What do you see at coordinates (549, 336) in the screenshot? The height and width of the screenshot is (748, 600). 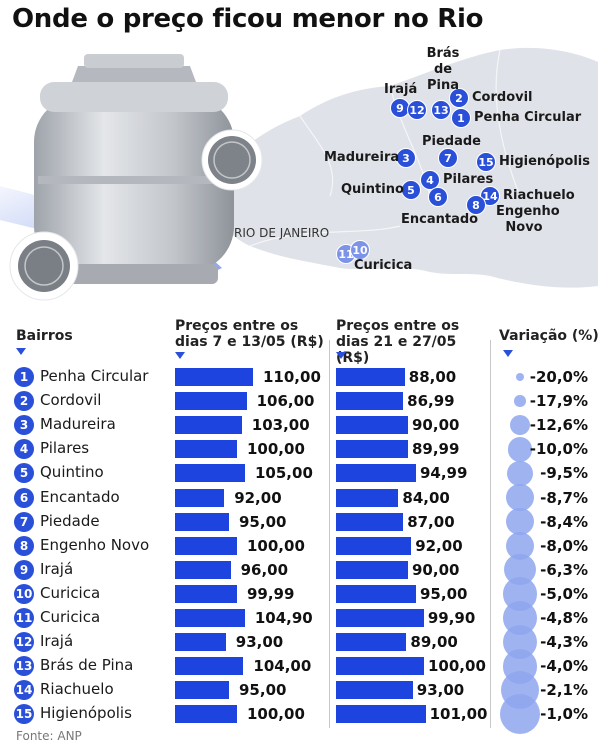 I see `header-variacao: Variação (%)` at bounding box center [549, 336].